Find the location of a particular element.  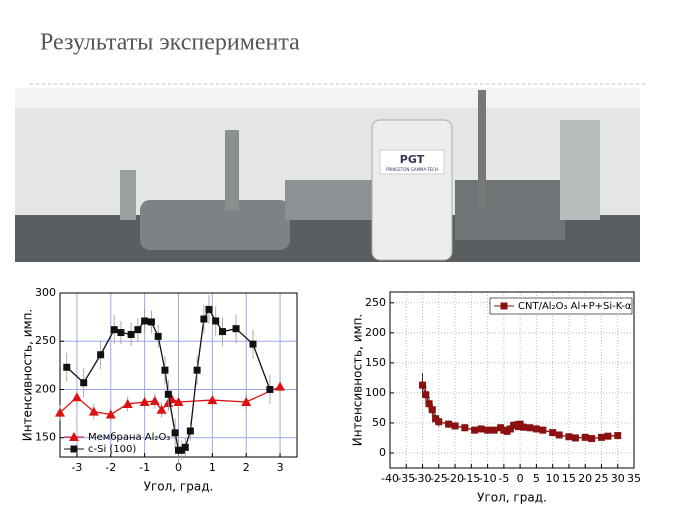

photo-valve is located at coordinates (128, 195).